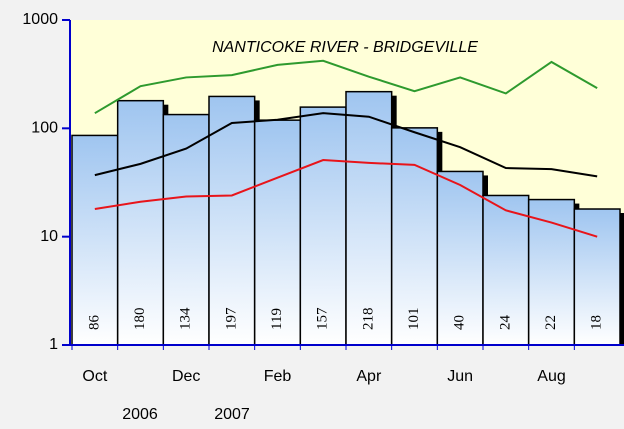  I want to click on x-tick-label: Oct, so click(94, 376).